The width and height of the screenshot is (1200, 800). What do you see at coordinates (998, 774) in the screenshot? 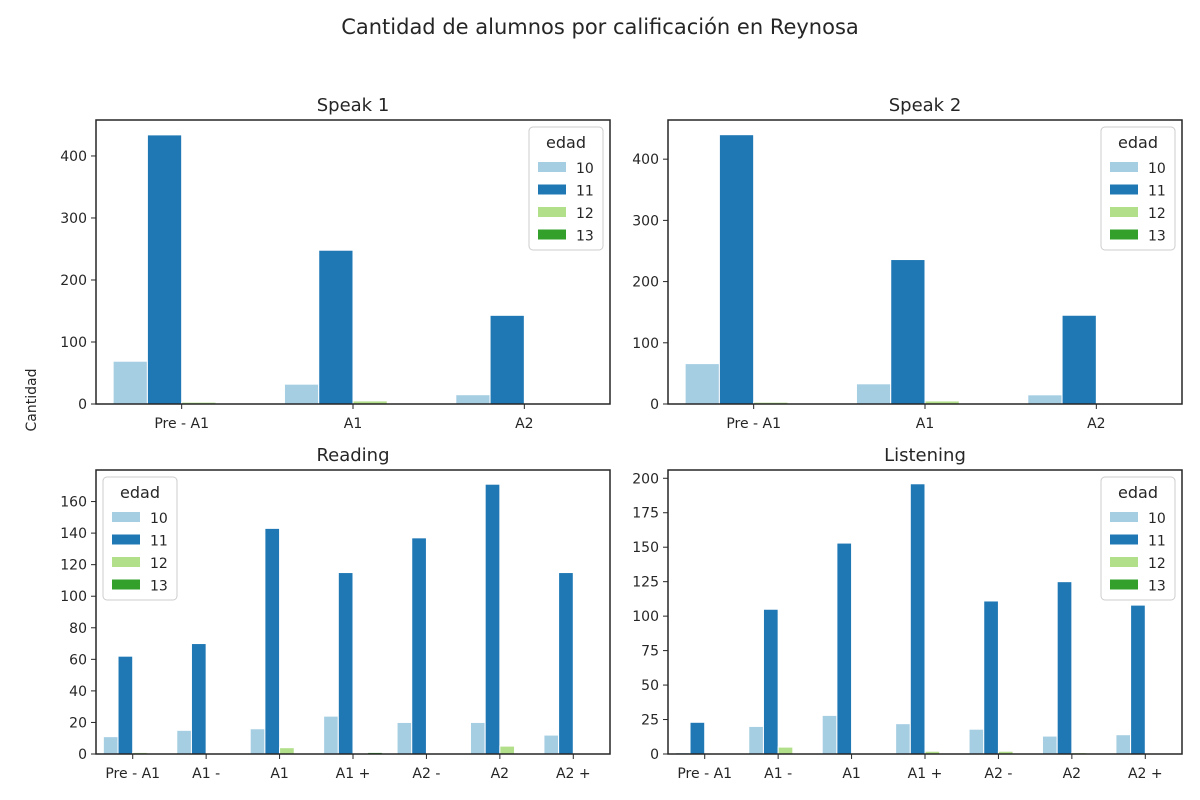
I see `x-tick-label: A2 -` at bounding box center [998, 774].